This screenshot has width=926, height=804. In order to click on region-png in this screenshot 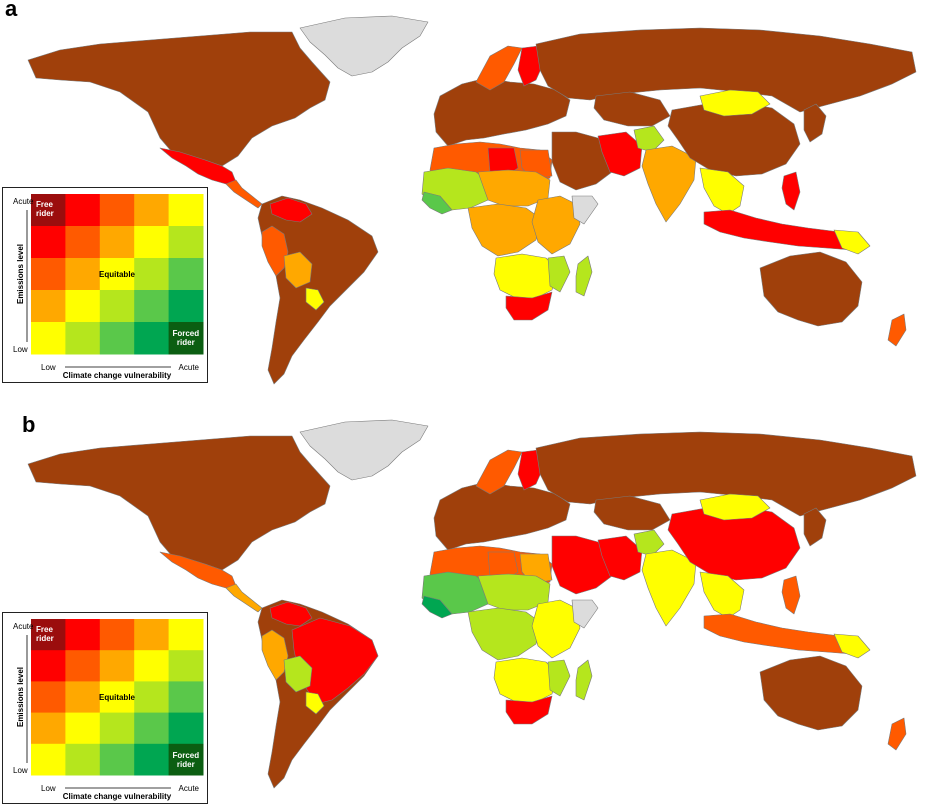, I will do `click(852, 646)`.